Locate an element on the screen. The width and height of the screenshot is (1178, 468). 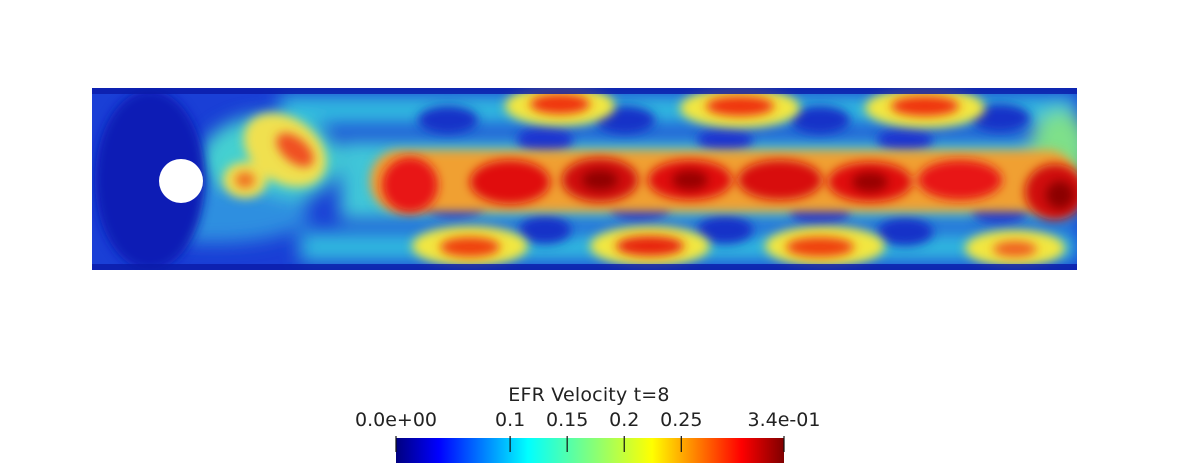
colorbar-title: EFR Velocity t=8 is located at coordinates (589, 395).